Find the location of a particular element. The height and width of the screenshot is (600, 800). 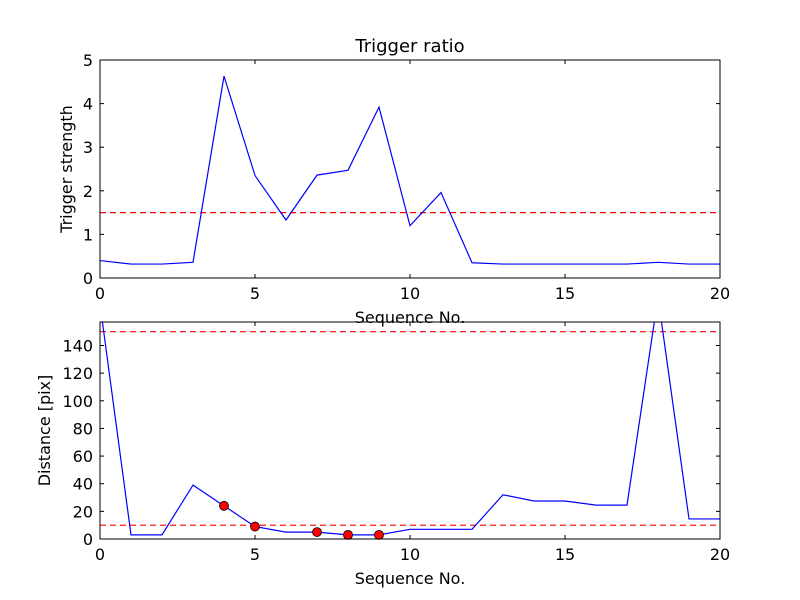

y-axis-label: Trigger strength is located at coordinates (66, 169).